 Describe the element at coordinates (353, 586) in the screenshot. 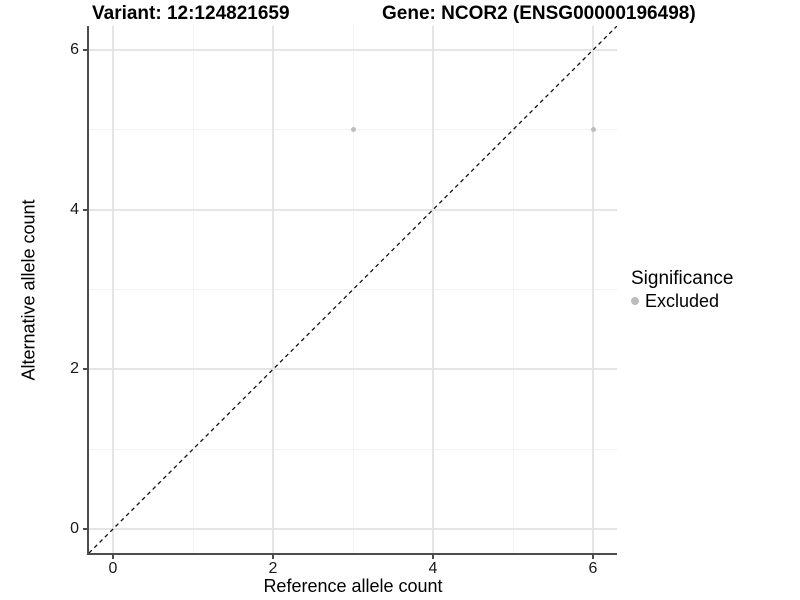

I see `x-axis-title: Reference allele count` at that location.